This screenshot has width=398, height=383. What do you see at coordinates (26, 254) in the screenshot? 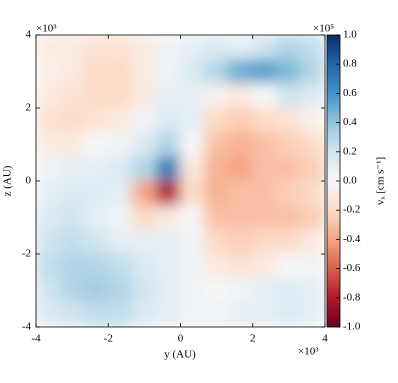
I see `y-tick-label: -2` at bounding box center [26, 254].